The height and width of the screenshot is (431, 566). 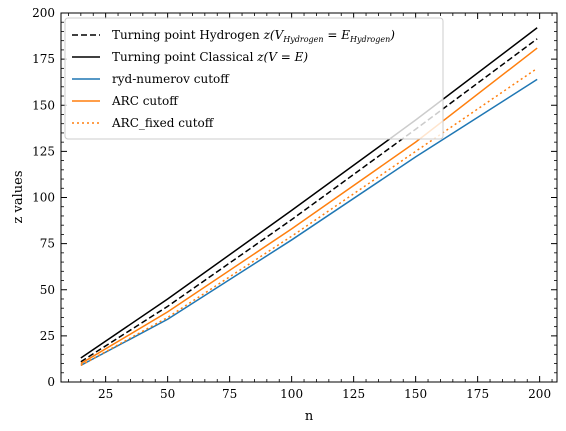 What do you see at coordinates (539, 394) in the screenshot?
I see `x-tick-label: 200` at bounding box center [539, 394].